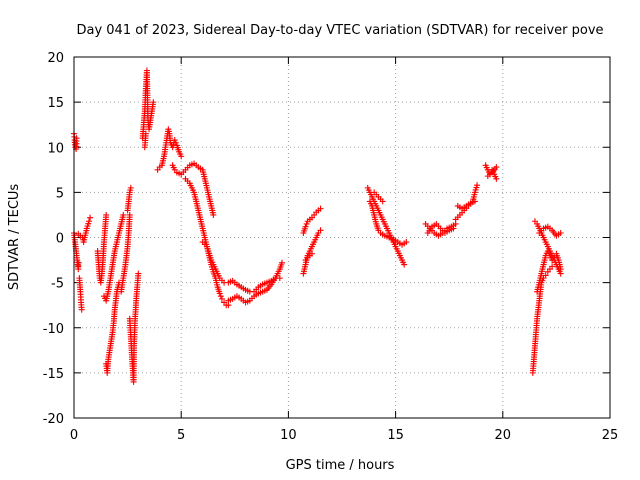 This screenshot has height=480, width=640. I want to click on y-tick-label: 0, so click(60, 239).